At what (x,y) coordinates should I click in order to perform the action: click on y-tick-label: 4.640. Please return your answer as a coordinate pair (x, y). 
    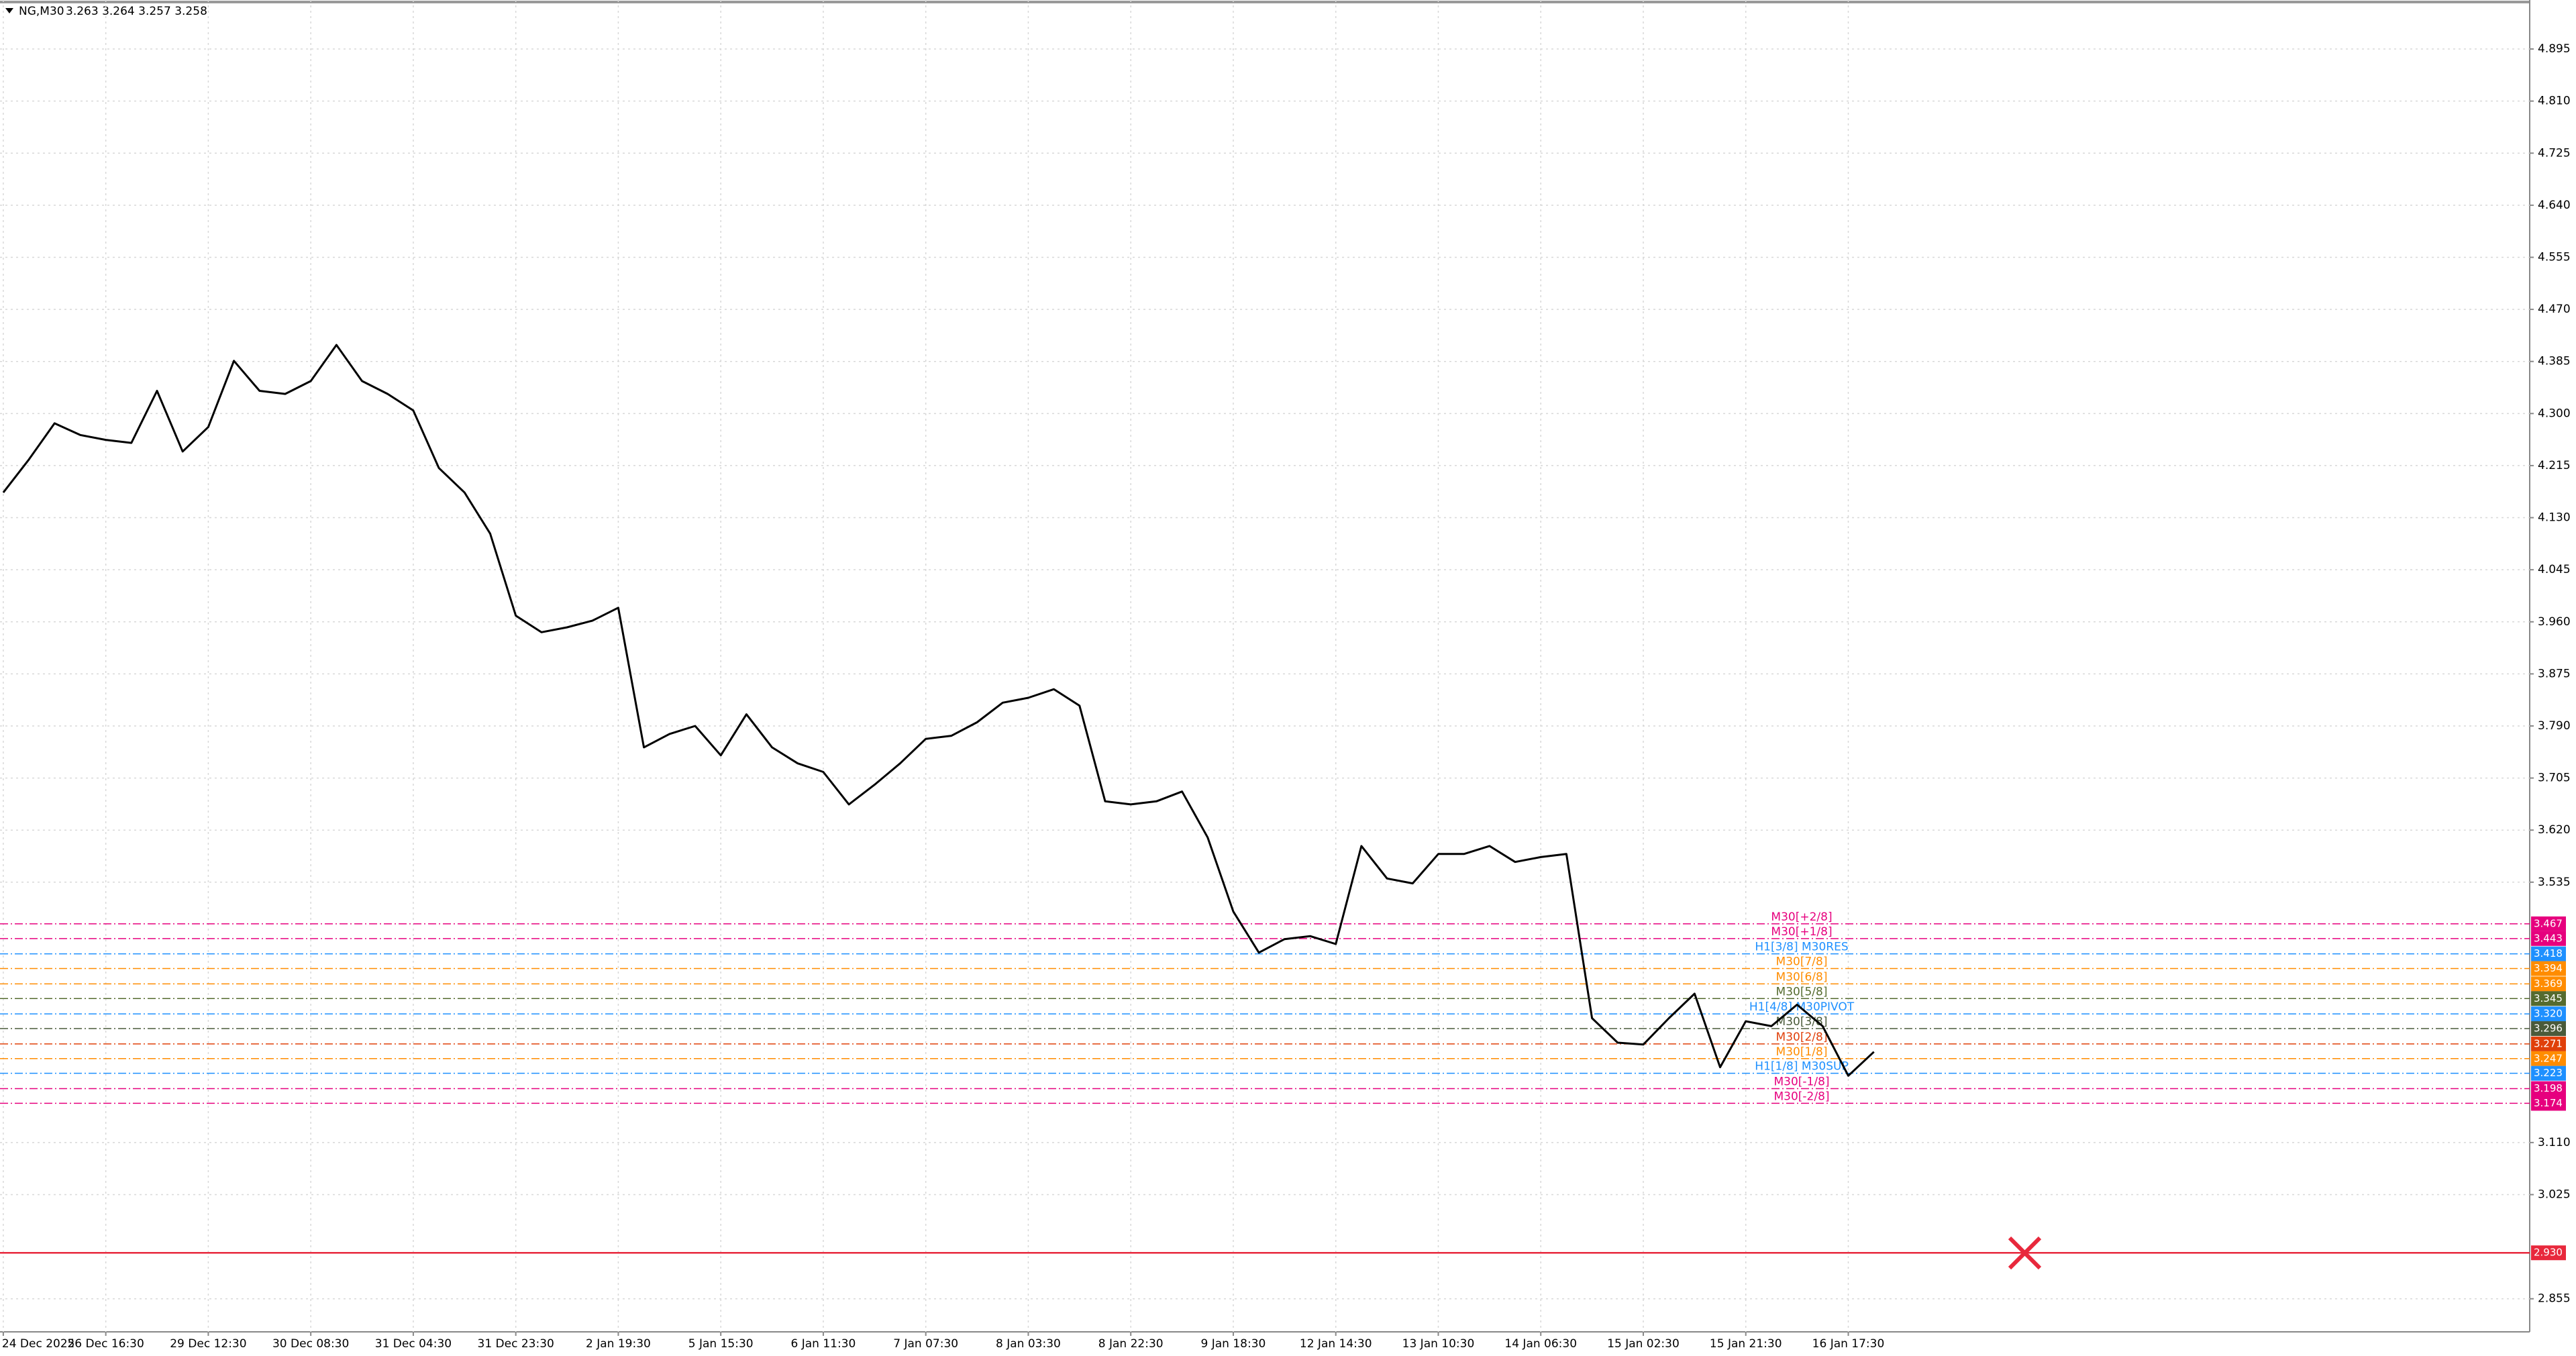
    Looking at the image, I should click on (2554, 205).